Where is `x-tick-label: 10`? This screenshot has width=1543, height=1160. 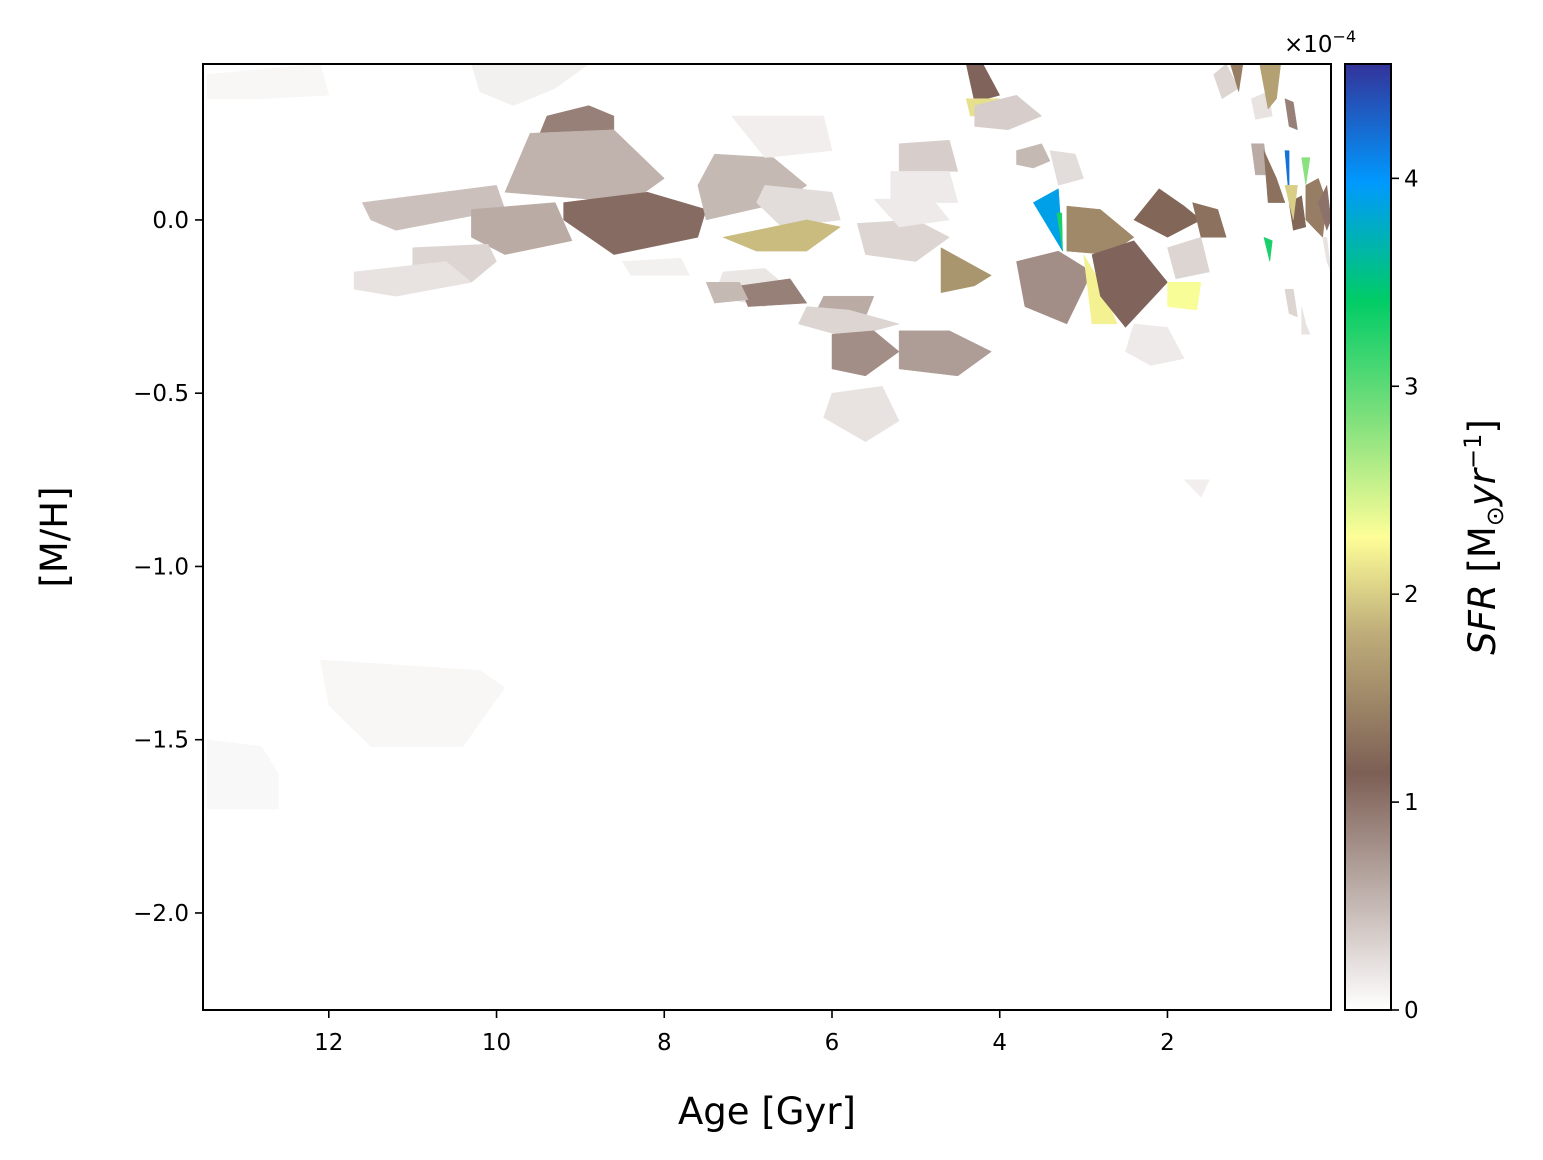
x-tick-label: 10 is located at coordinates (496, 1043).